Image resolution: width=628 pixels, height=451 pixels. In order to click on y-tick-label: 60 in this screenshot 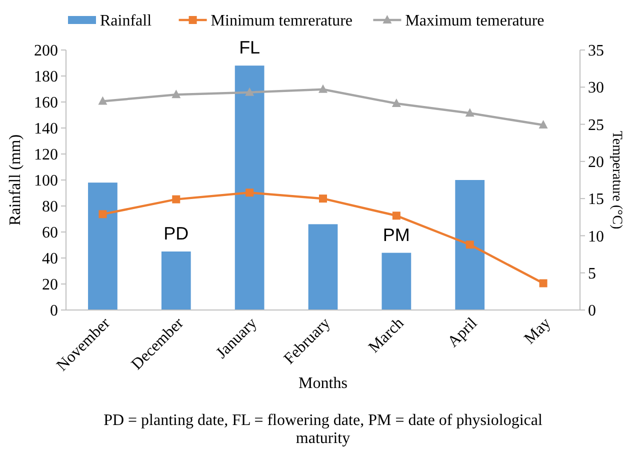, I will do `click(50, 233)`.